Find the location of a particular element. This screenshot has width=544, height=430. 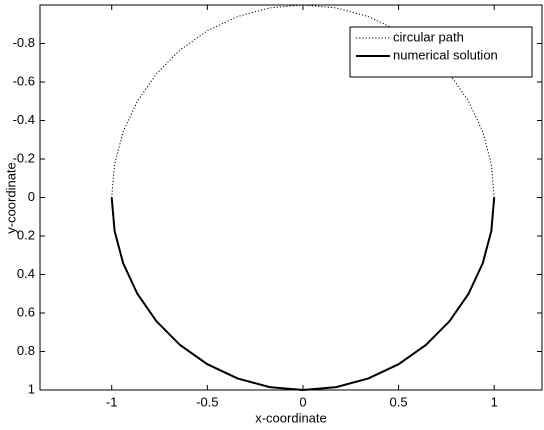

y-tick-label: -0.4 is located at coordinates (24, 119).